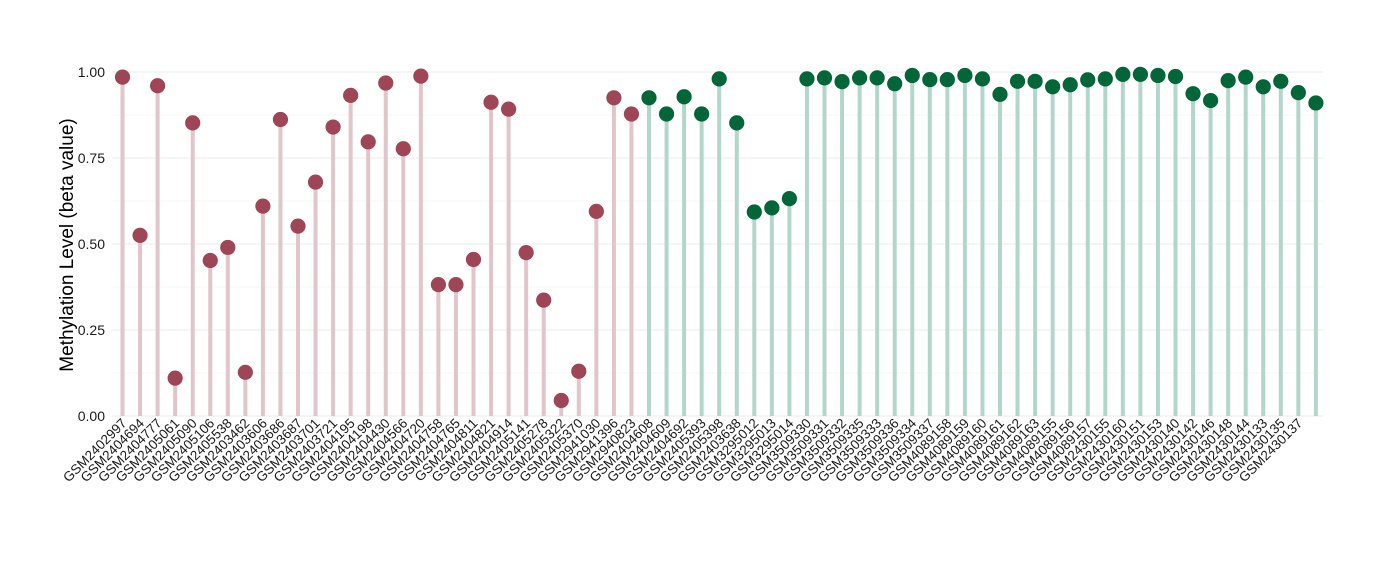 This screenshot has height=580, width=1380. I want to click on y-axis-ticks: 0.00 0.25 0.50 0.75 1.00, so click(91, 244).